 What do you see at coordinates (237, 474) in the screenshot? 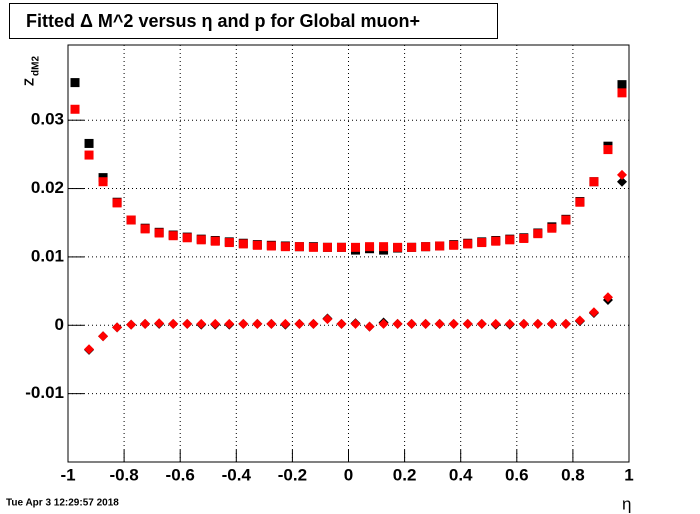
I see `x-tick-label: -0.4` at bounding box center [237, 474].